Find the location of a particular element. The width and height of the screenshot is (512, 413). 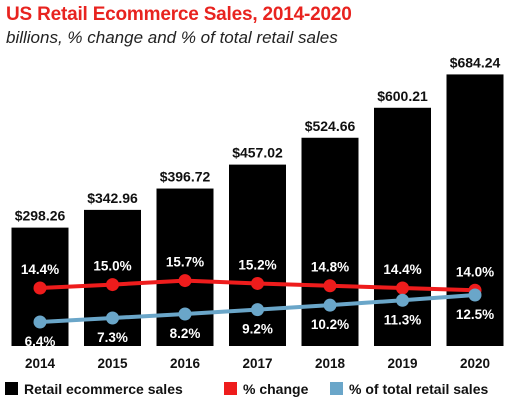

x-tick-2014: 2014 is located at coordinates (40, 363).